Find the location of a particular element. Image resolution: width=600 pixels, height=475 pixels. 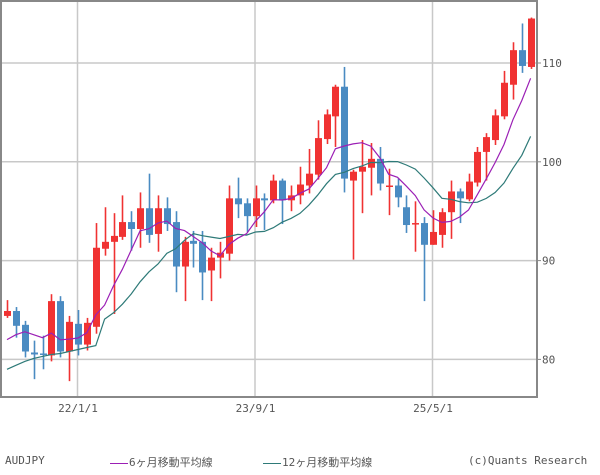

y-tick-label: 100 is located at coordinates (552, 162).